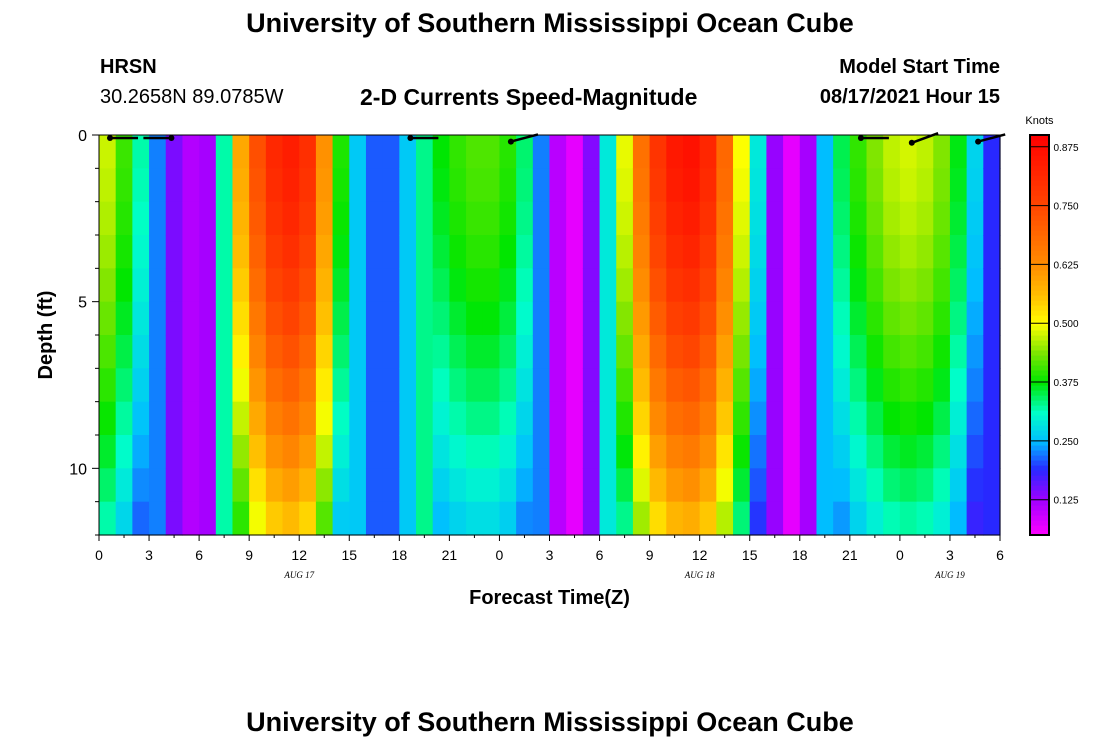 This screenshot has width=1100, height=750. Describe the element at coordinates (949, 575) in the screenshot. I see `date-label: AUG 19` at that location.